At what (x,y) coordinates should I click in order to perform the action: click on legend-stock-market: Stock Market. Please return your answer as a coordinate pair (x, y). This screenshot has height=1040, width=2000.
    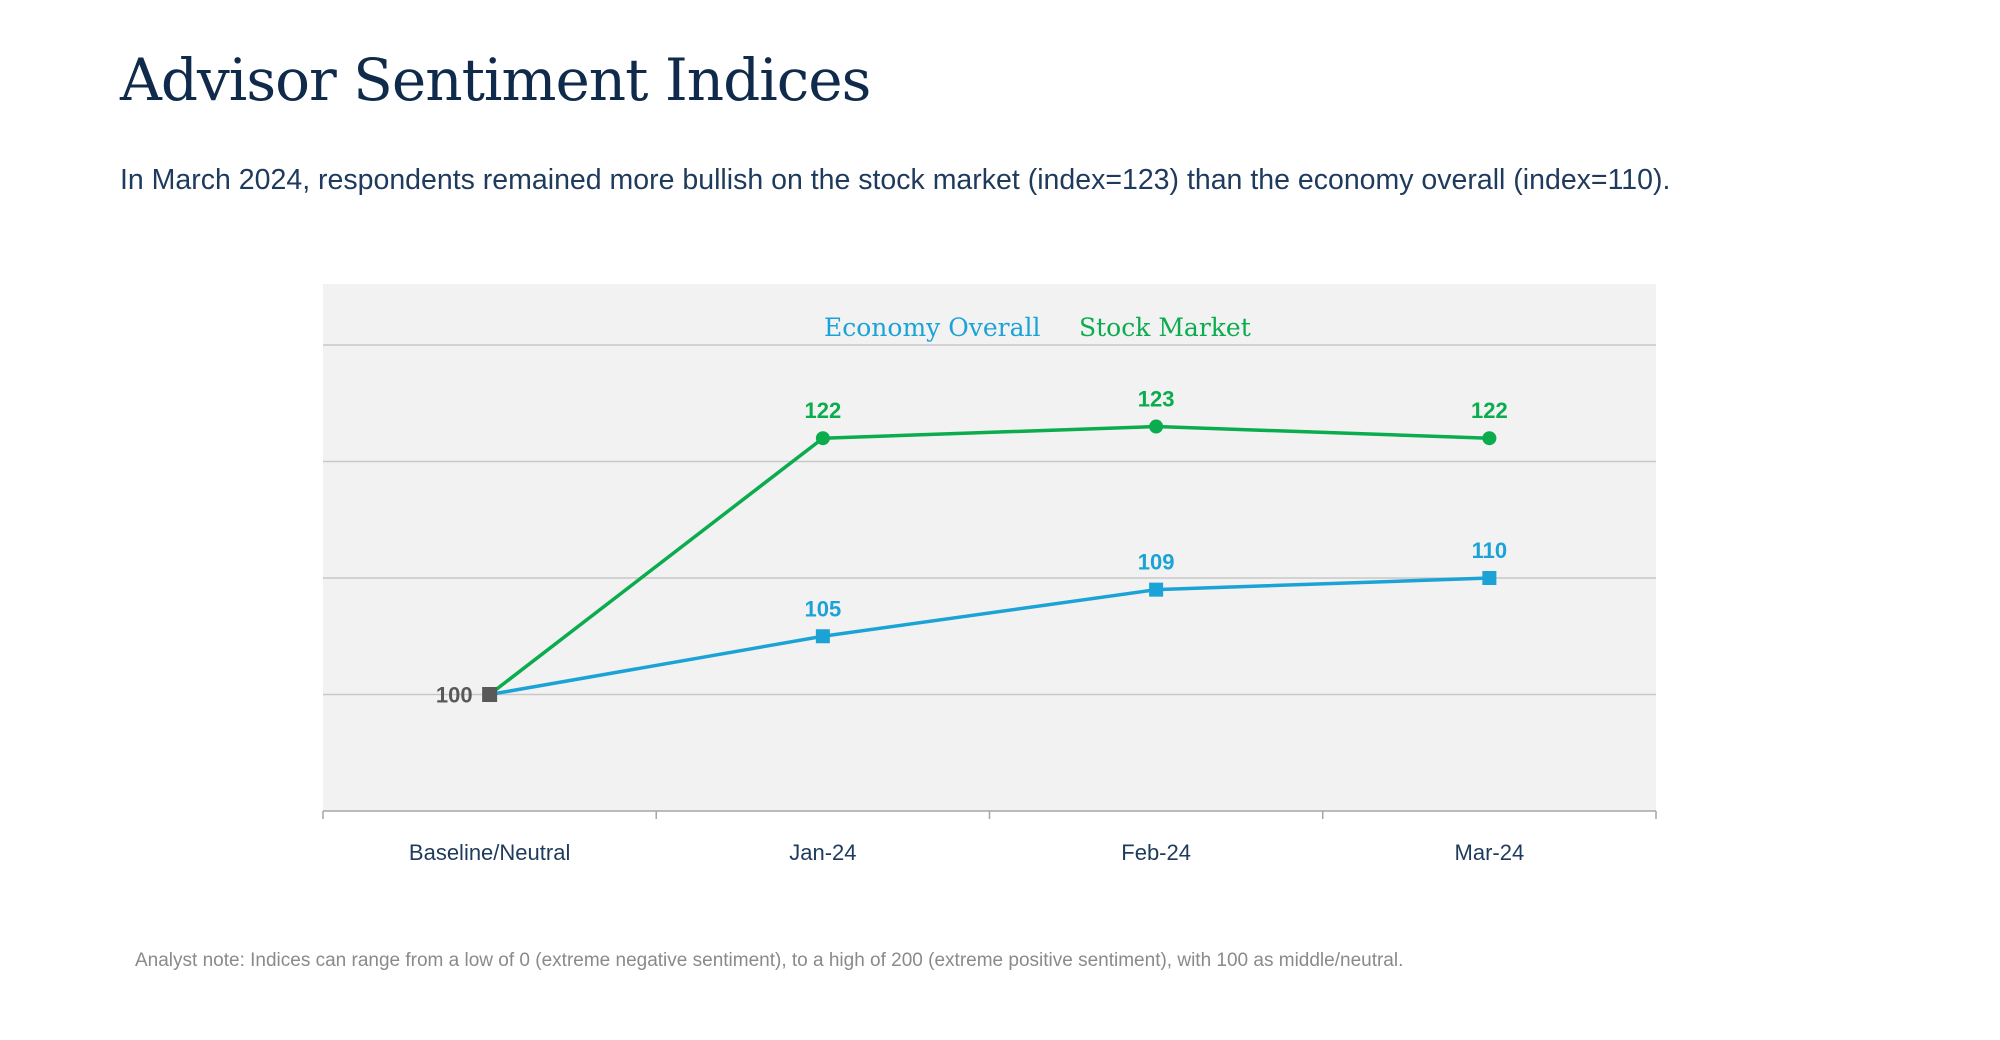
    Looking at the image, I should click on (1165, 327).